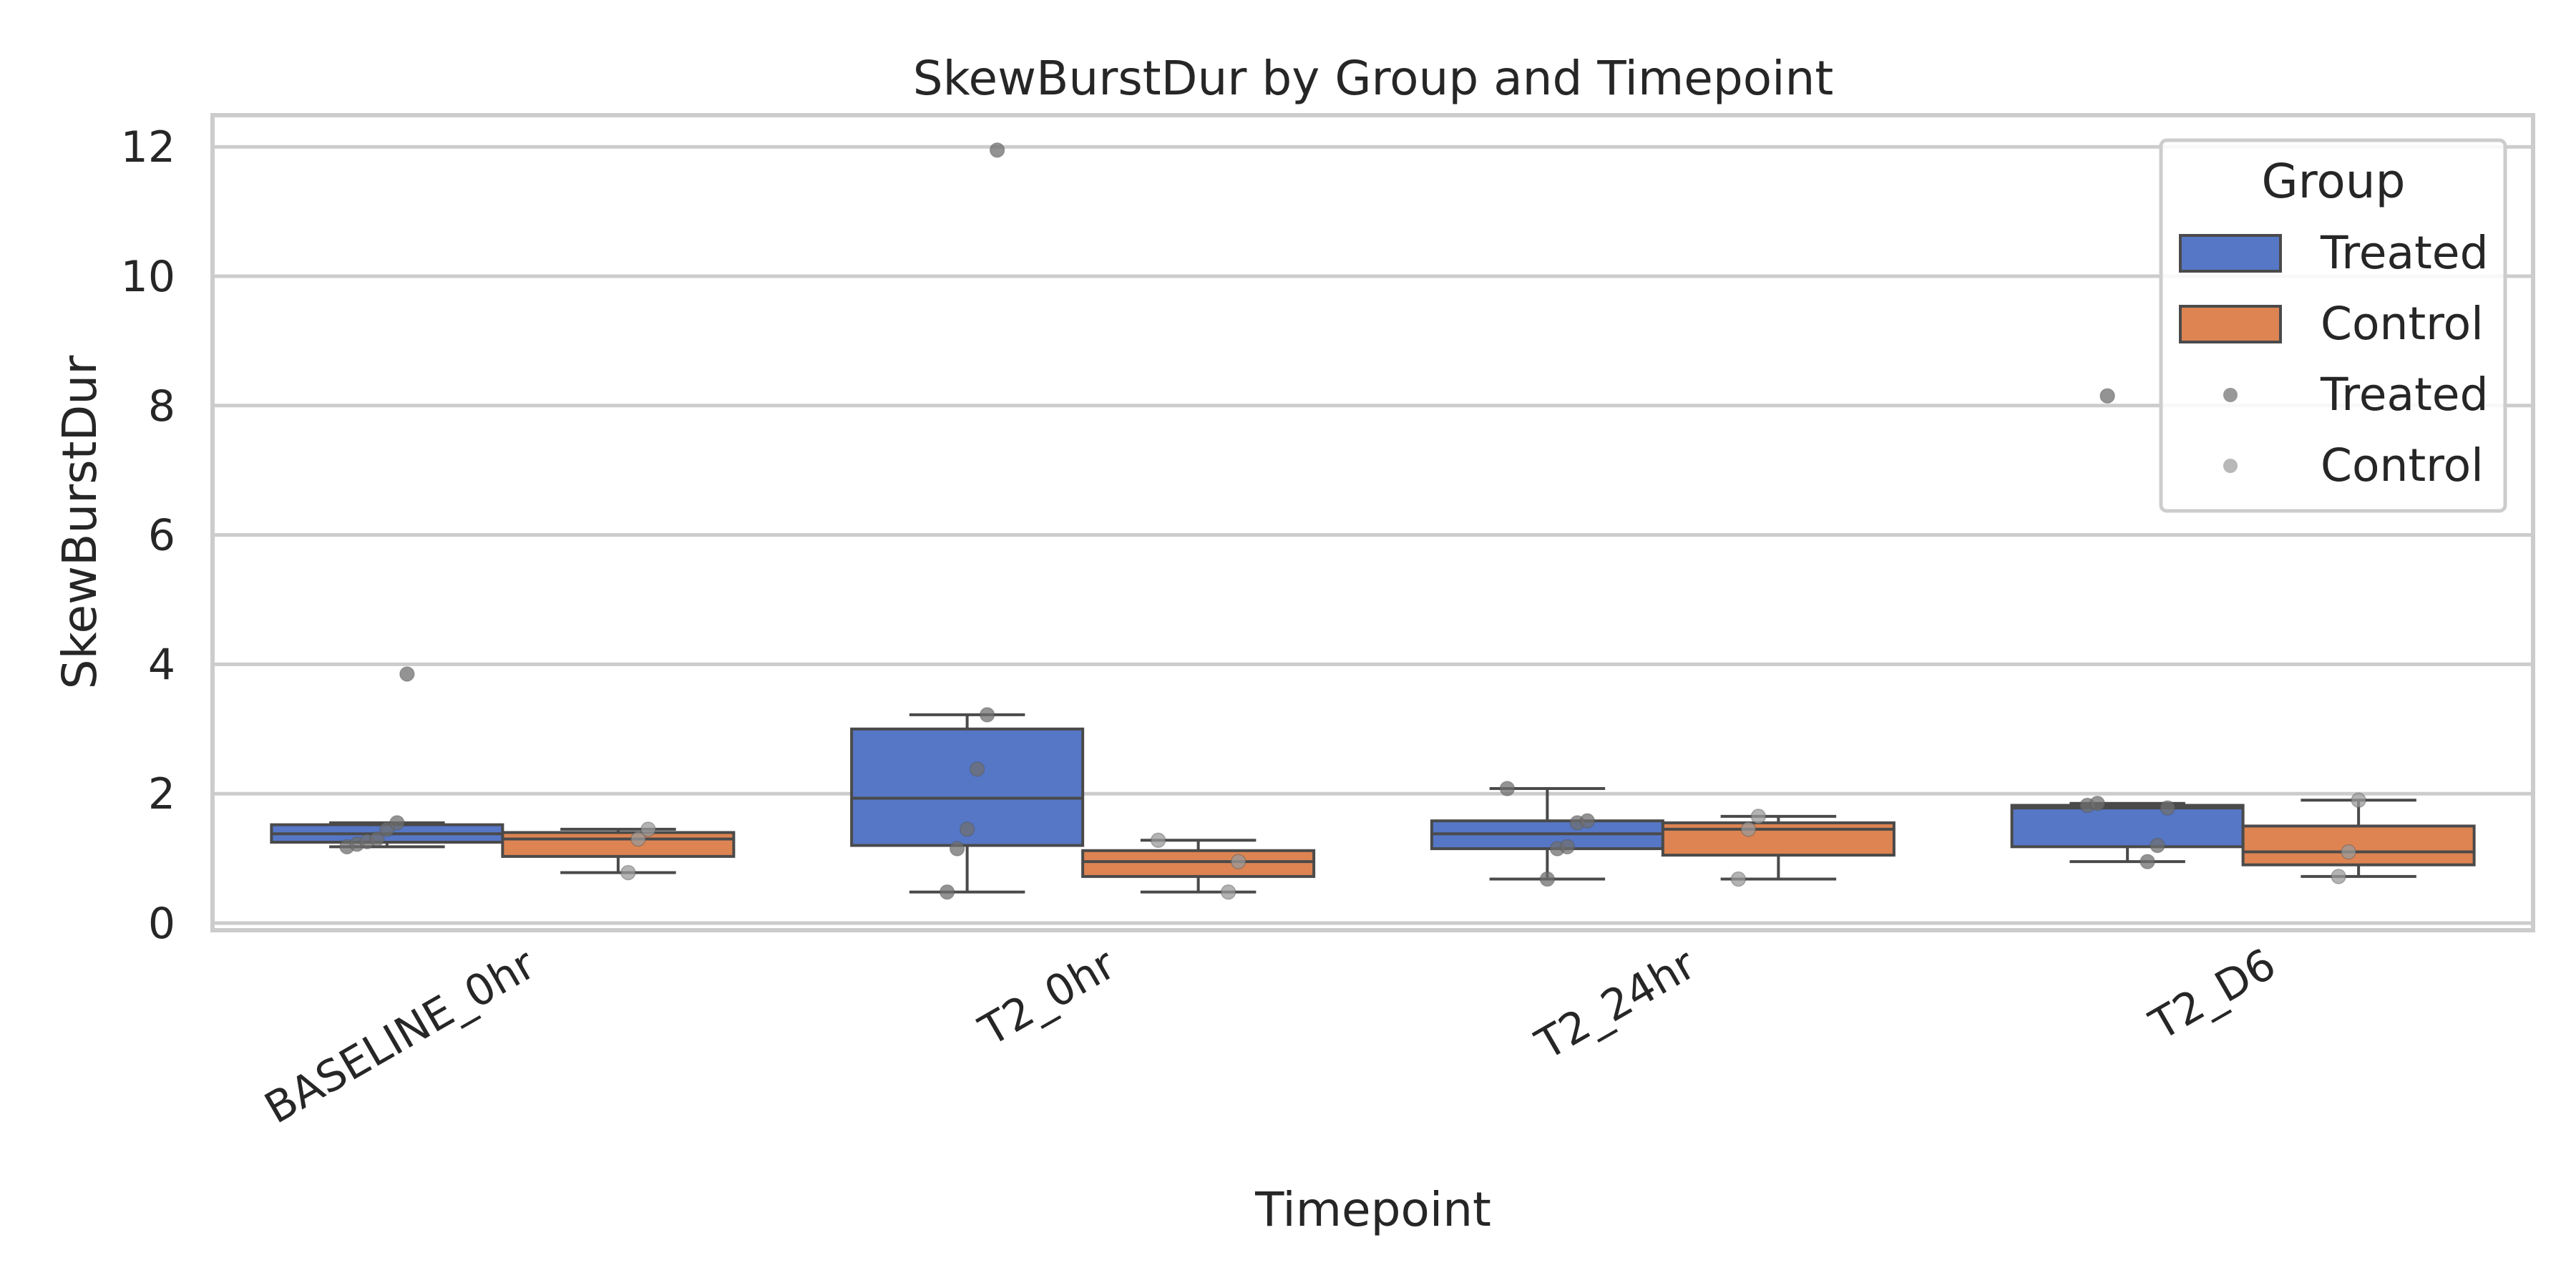 The image size is (2576, 1288). I want to click on y-tick-label: 8, so click(161, 406).